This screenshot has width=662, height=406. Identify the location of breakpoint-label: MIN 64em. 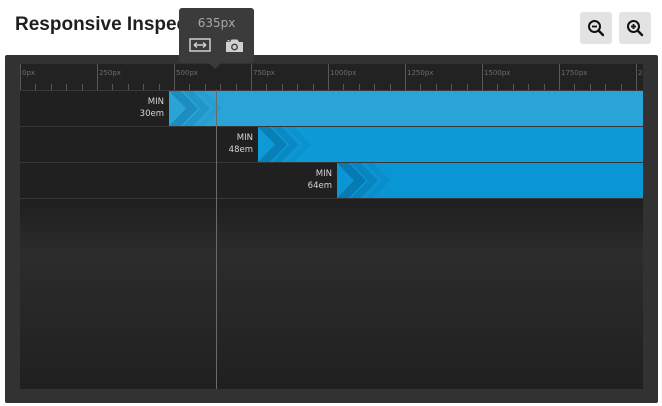
(320, 180).